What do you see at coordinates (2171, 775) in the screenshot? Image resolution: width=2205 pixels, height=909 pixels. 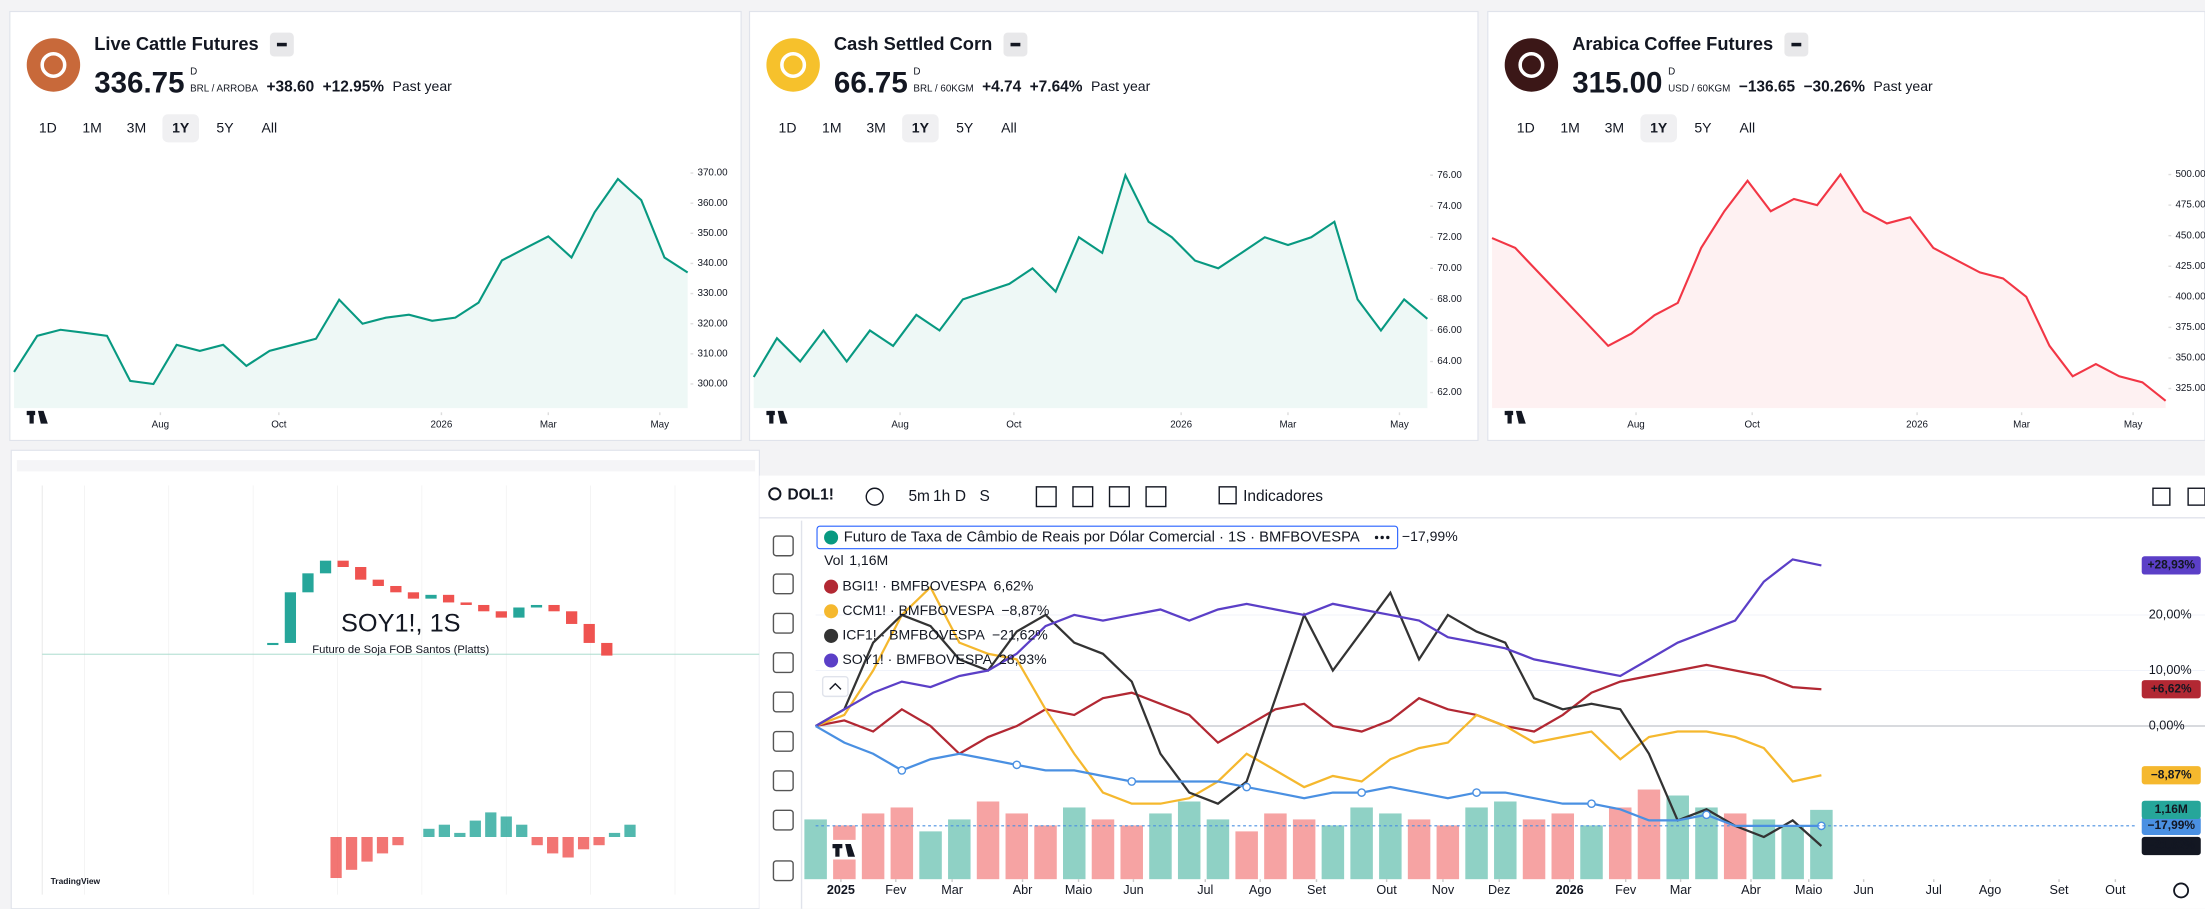 I see `price-badge` at bounding box center [2171, 775].